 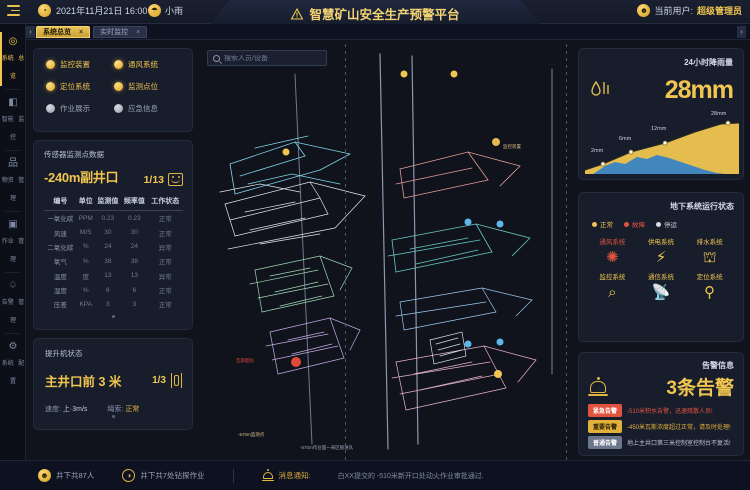 What do you see at coordinates (108, 276) in the screenshot?
I see `cell-value: 13` at bounding box center [108, 276].